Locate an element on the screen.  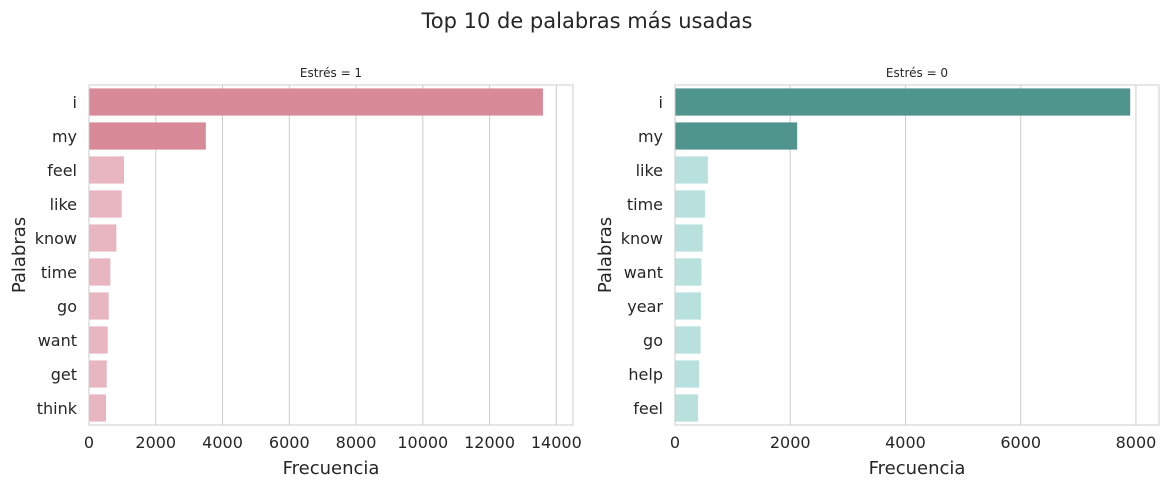
bar-year is located at coordinates (688, 306).